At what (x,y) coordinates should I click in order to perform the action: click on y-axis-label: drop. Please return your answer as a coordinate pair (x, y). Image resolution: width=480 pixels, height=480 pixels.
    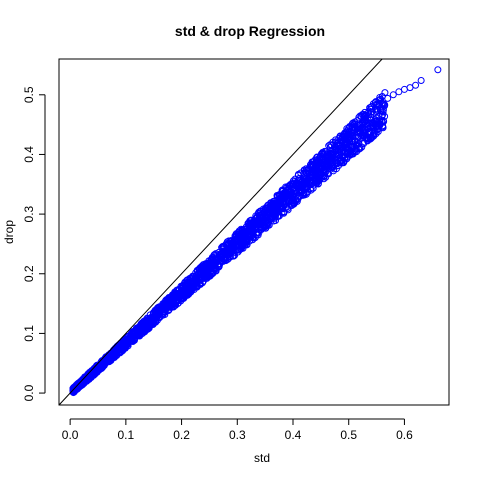
    Looking at the image, I should click on (9, 232).